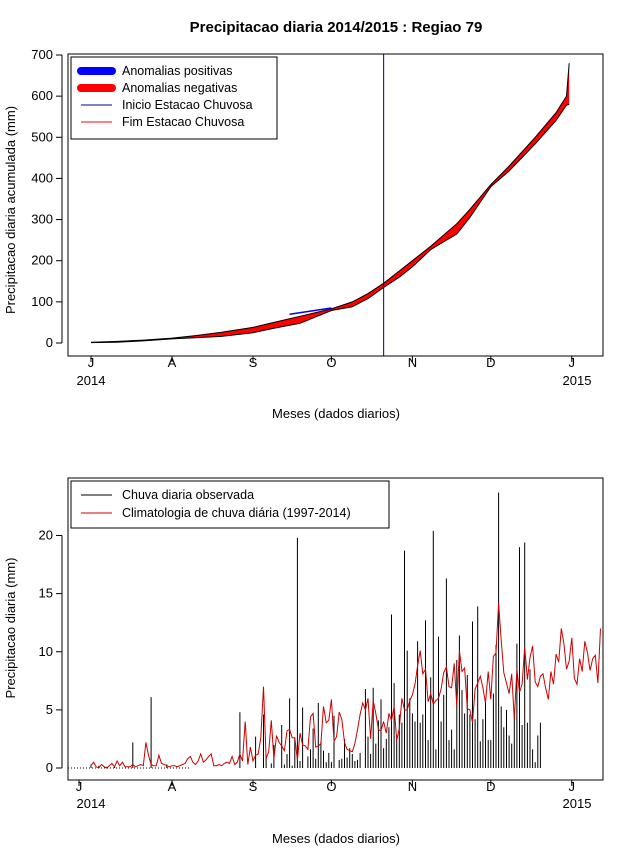 The width and height of the screenshot is (640, 850). I want to click on chart2-x-tick-label: N, so click(412, 786).